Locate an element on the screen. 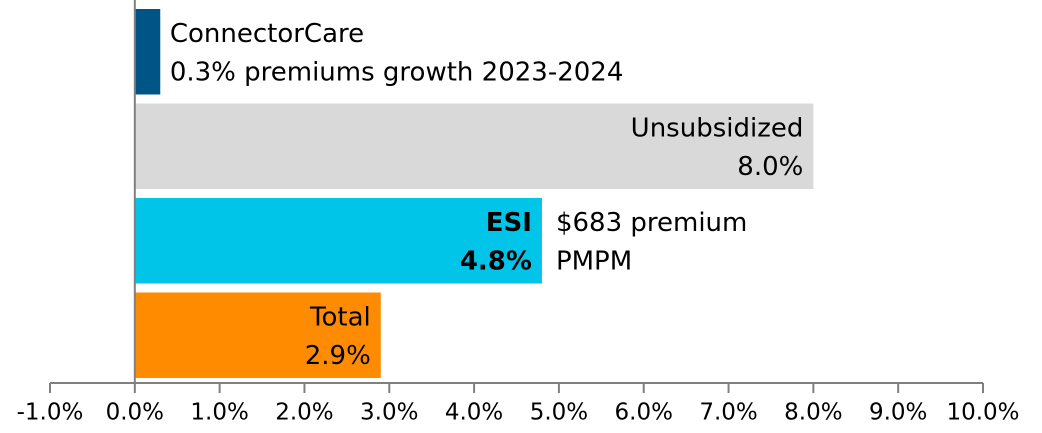  x-tick-label: 0.0% is located at coordinates (135, 413).